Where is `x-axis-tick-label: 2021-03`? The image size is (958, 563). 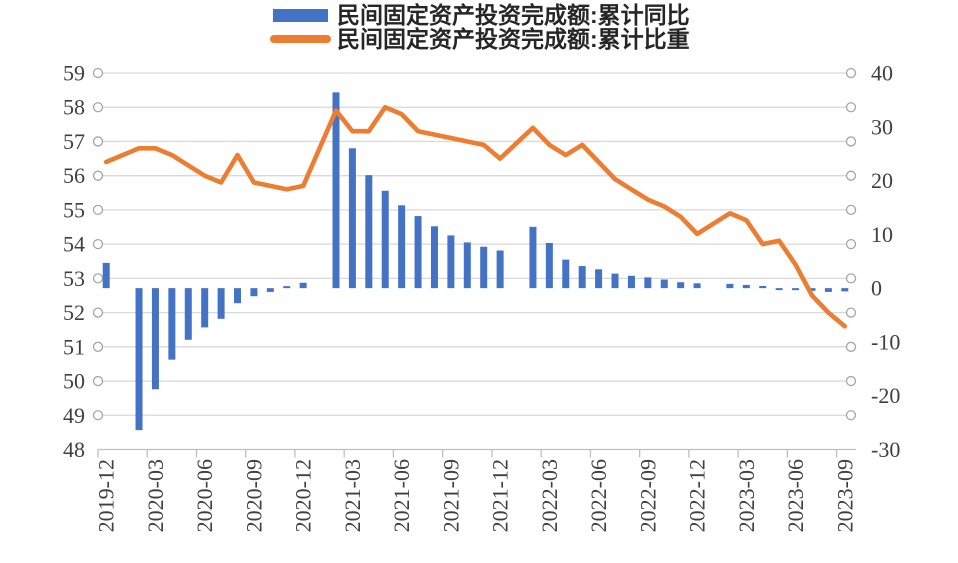 x-axis-tick-label: 2021-03 is located at coordinates (352, 495).